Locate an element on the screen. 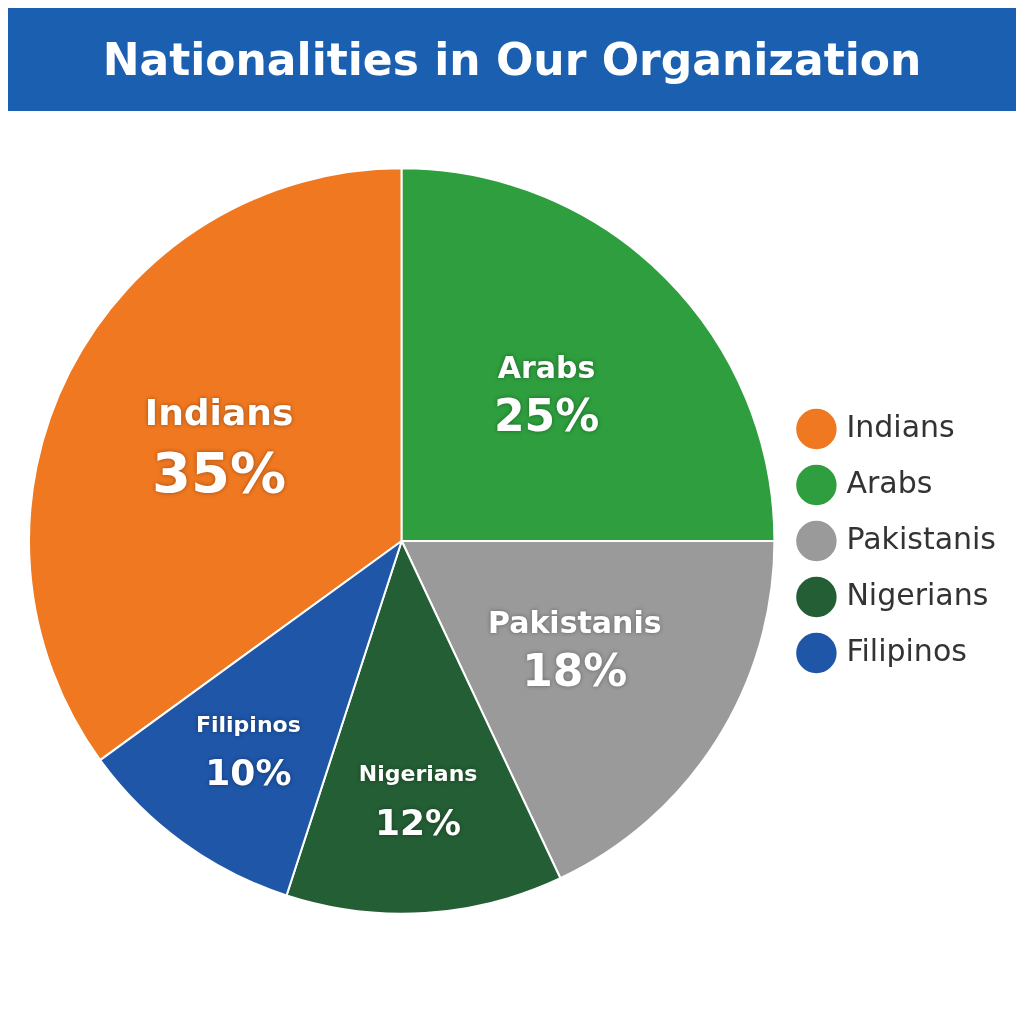 The image size is (1024, 1024). slice-label: Arabs is located at coordinates (546, 367).